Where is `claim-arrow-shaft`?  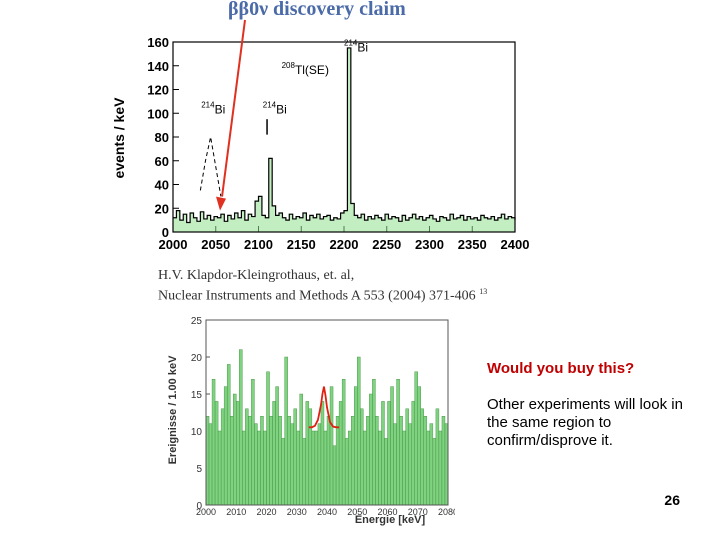
claim-arrow-shaft is located at coordinates (233, 108).